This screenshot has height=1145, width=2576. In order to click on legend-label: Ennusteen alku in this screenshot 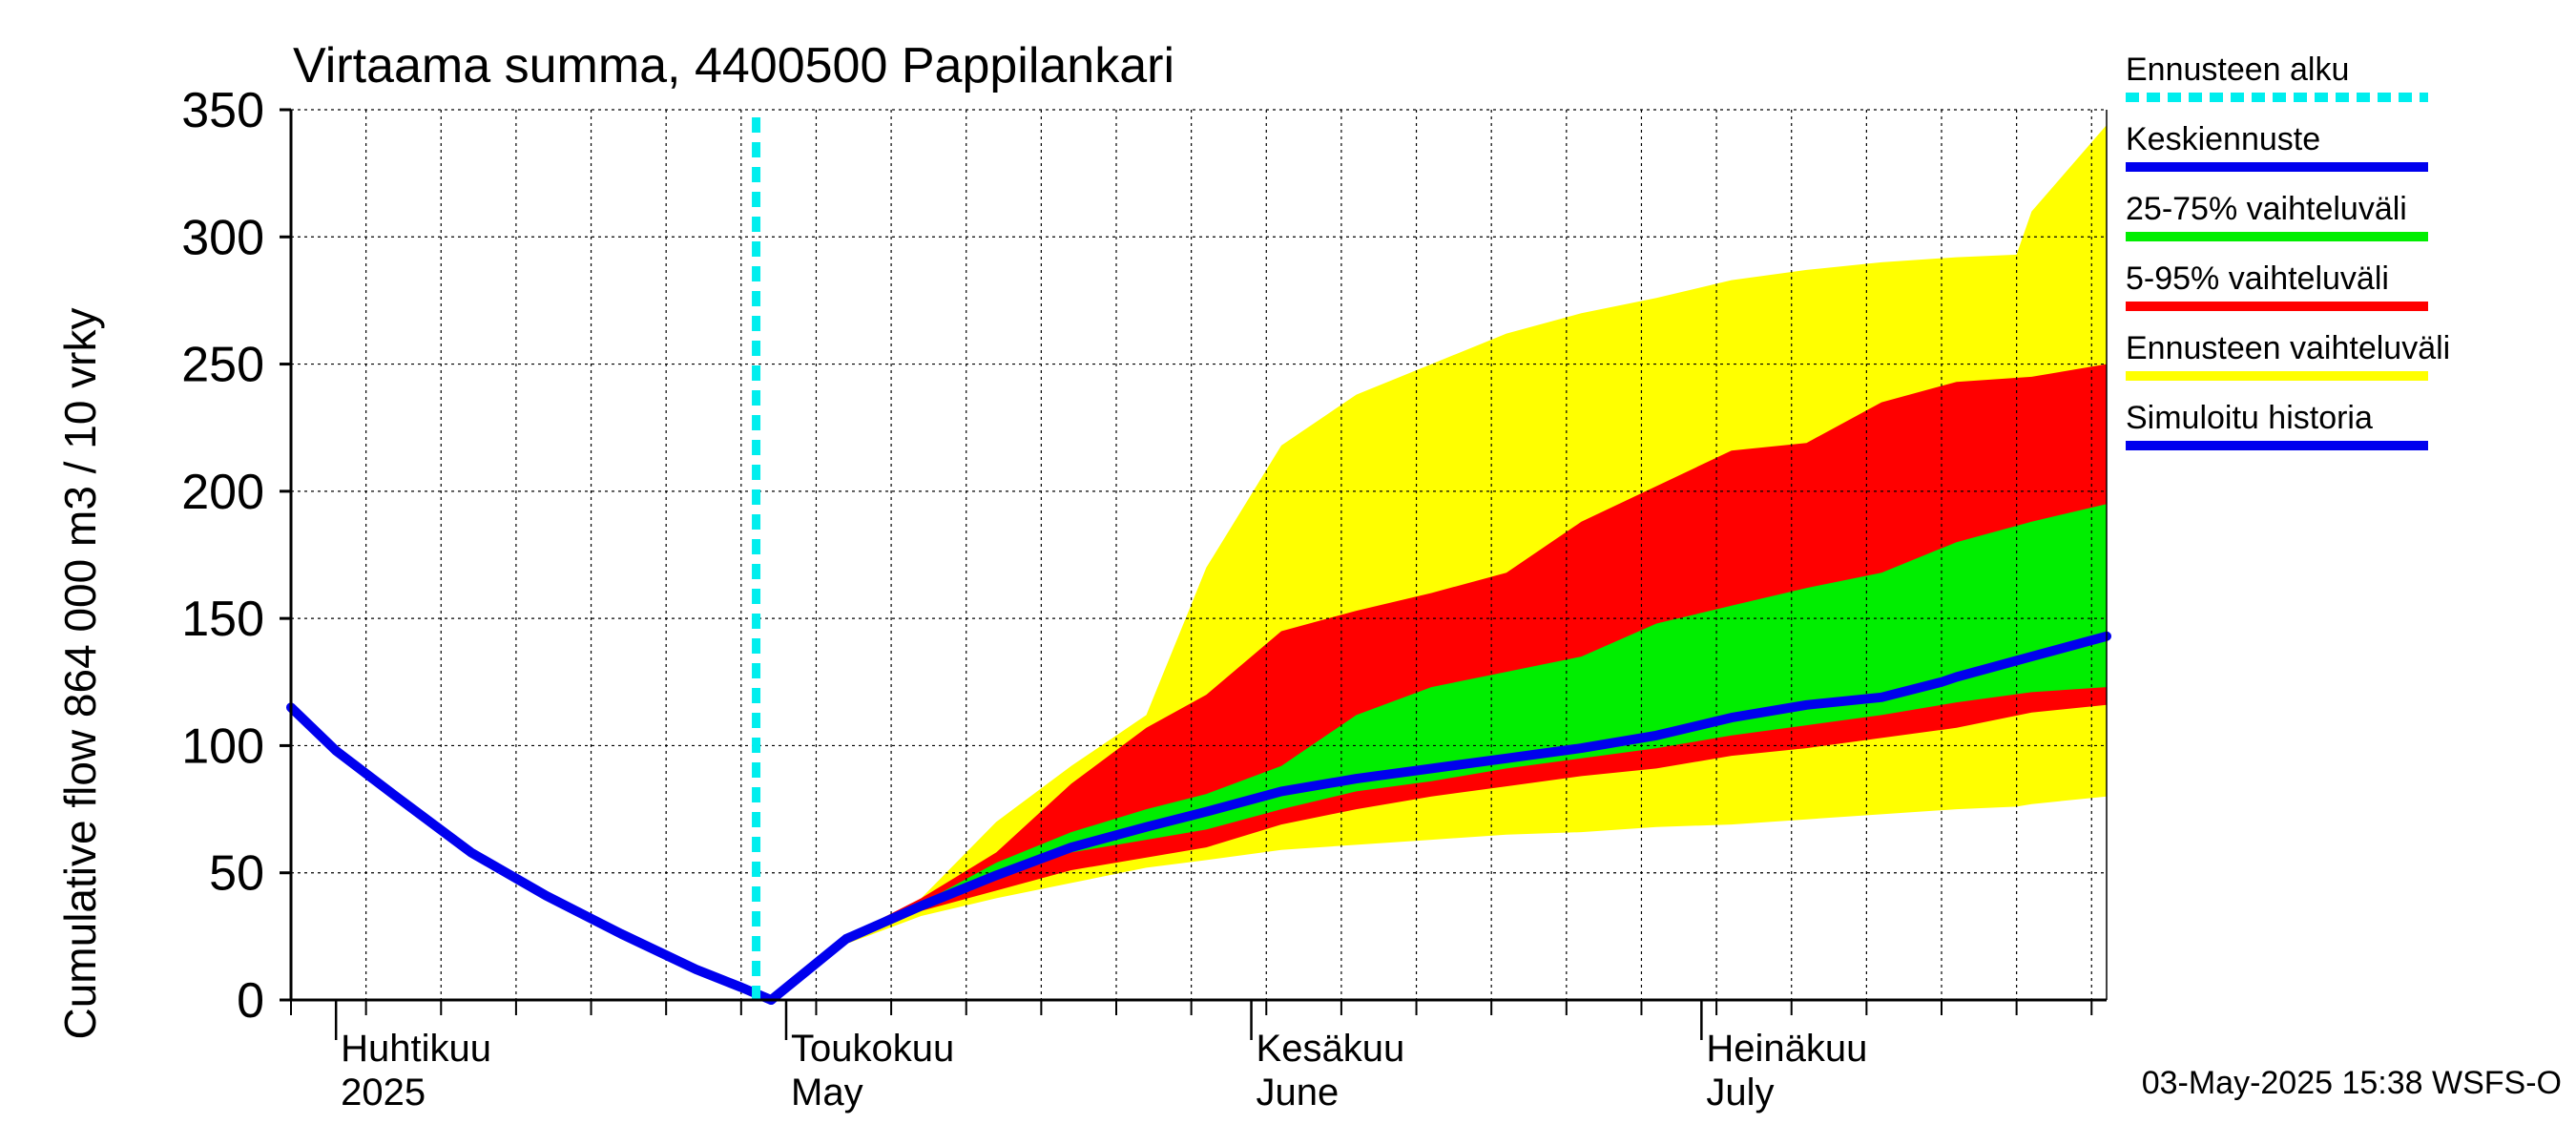, I will do `click(2237, 70)`.